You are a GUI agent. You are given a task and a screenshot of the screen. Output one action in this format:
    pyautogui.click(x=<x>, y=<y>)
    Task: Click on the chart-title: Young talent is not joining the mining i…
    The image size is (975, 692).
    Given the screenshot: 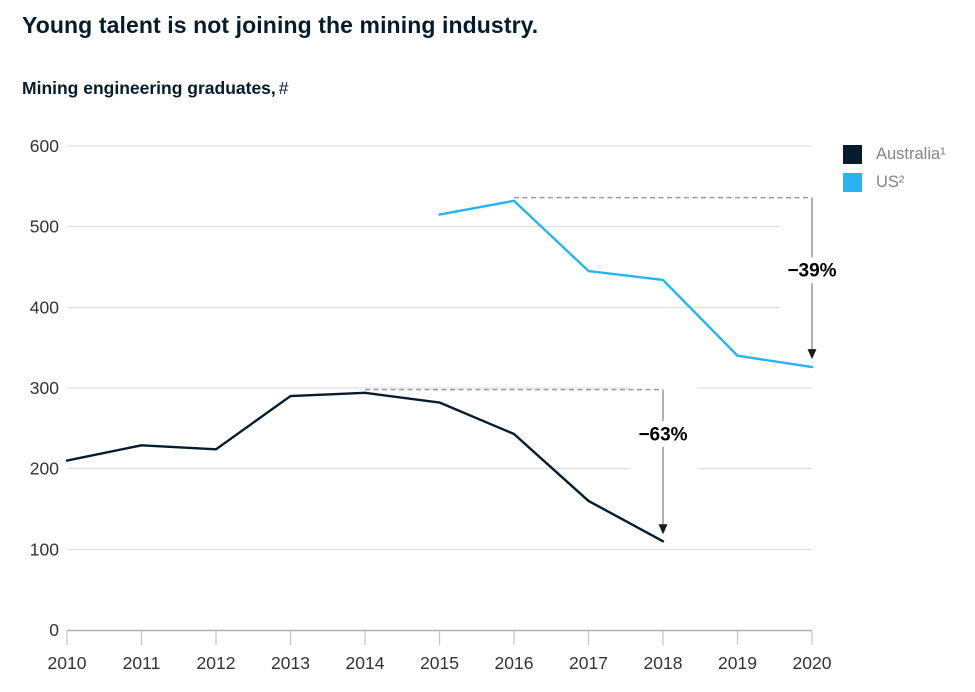 What is the action you would take?
    pyautogui.click(x=280, y=25)
    